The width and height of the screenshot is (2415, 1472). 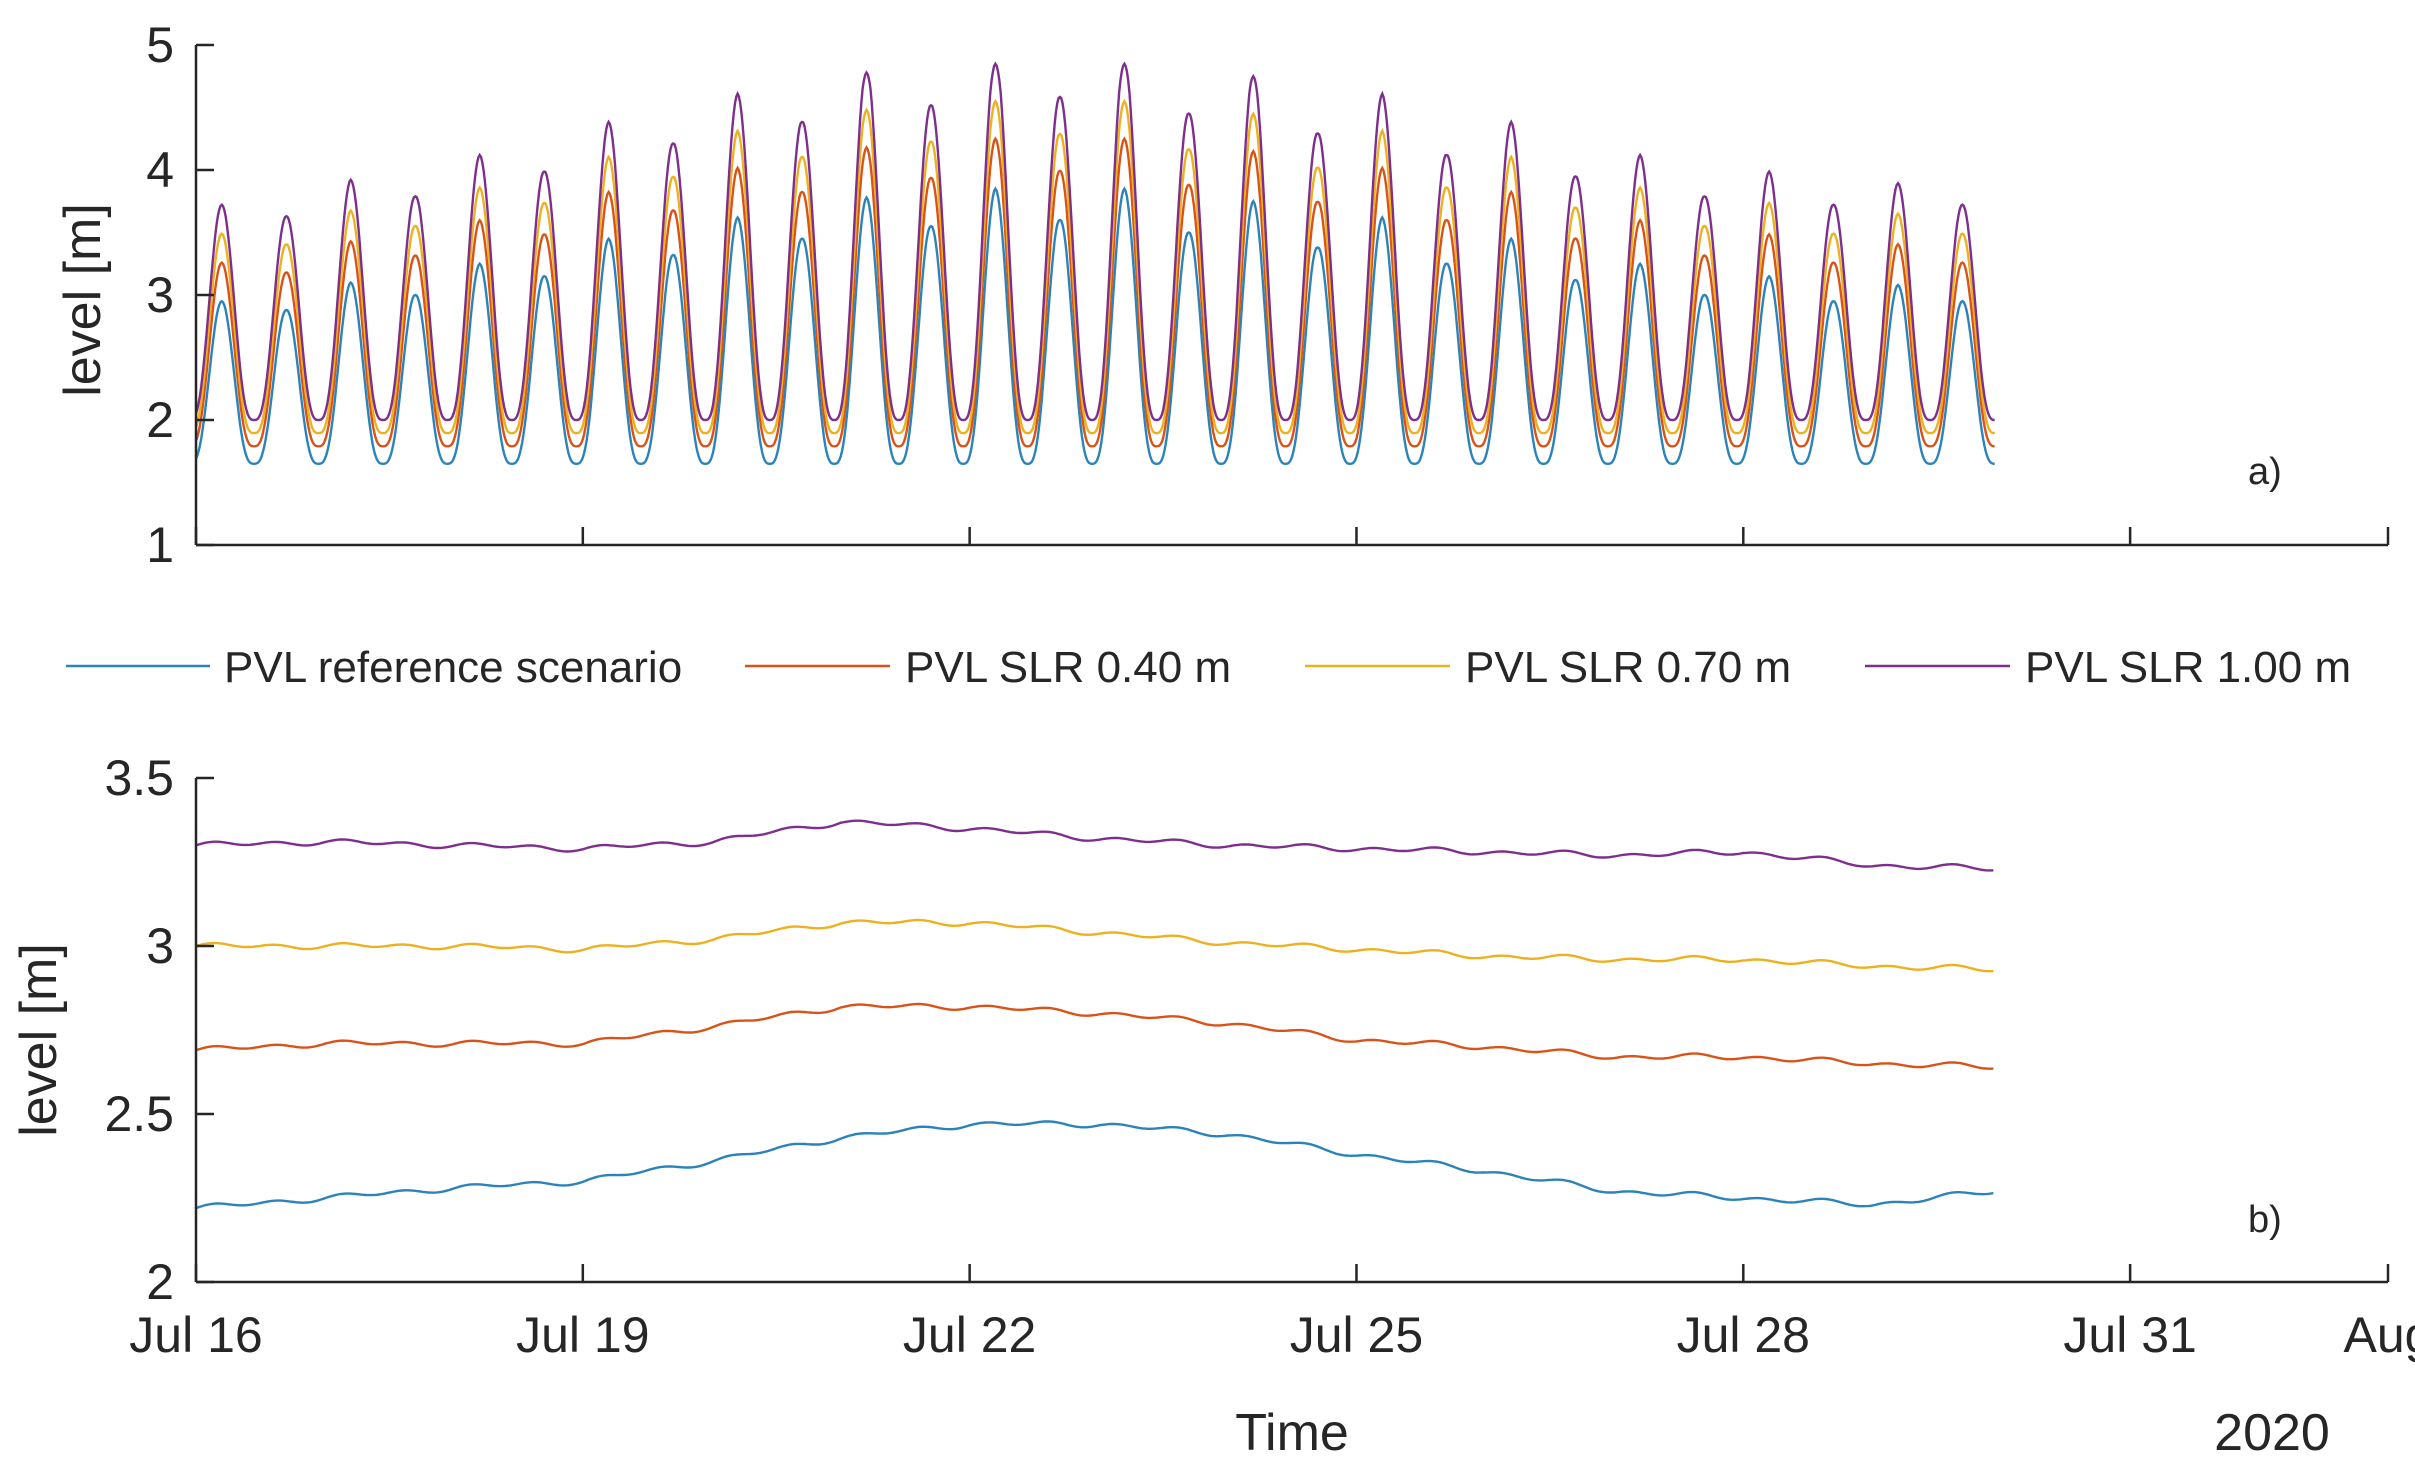 I want to click on panel-a-ytick-label: 3, so click(x=160, y=295).